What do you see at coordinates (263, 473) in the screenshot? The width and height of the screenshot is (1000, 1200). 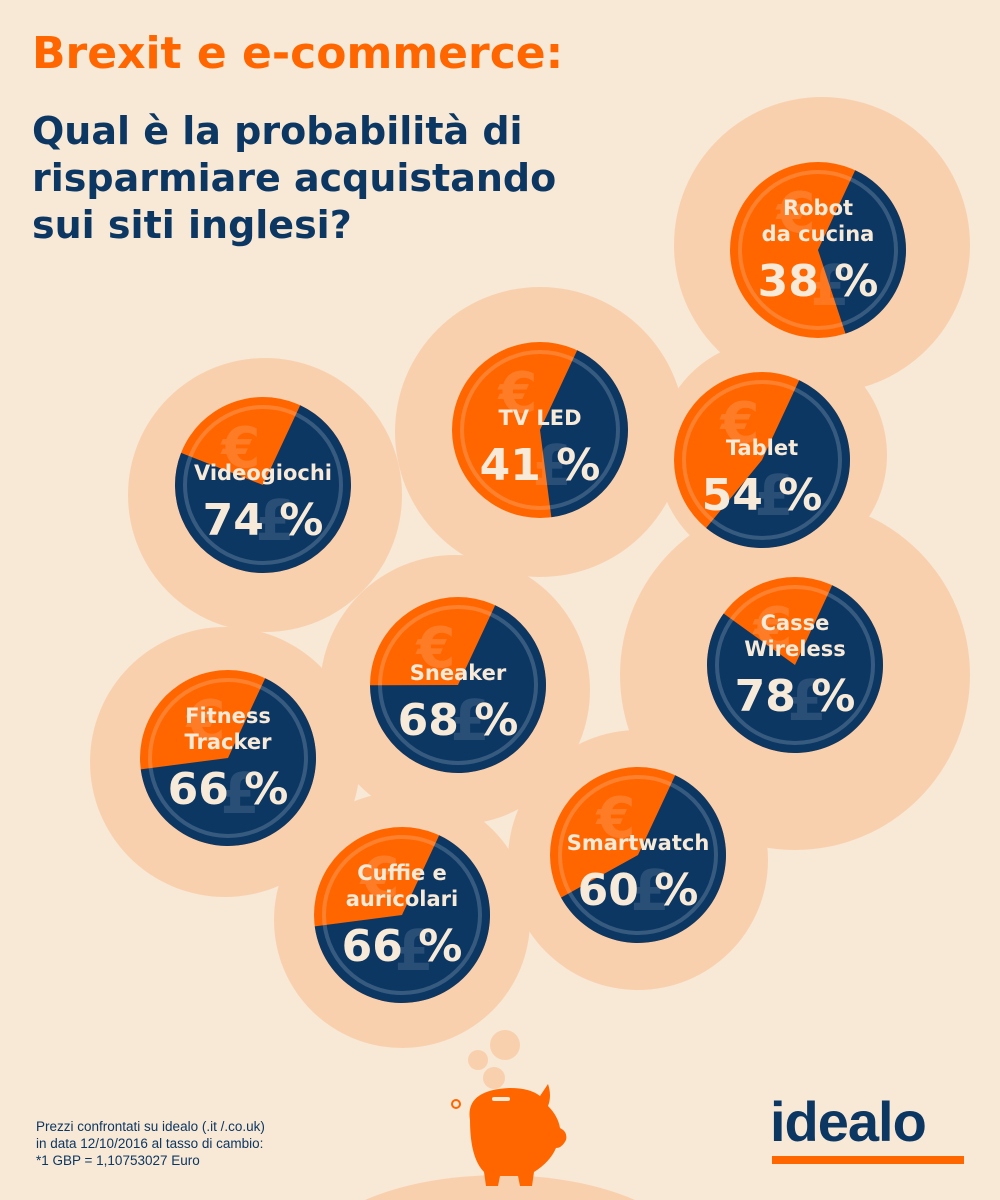 I see `pie-label: Videogiochi` at bounding box center [263, 473].